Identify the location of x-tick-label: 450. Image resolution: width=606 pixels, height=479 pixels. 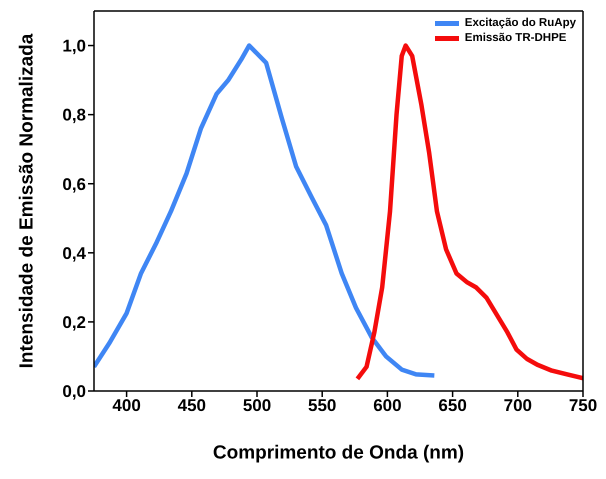
(192, 406).